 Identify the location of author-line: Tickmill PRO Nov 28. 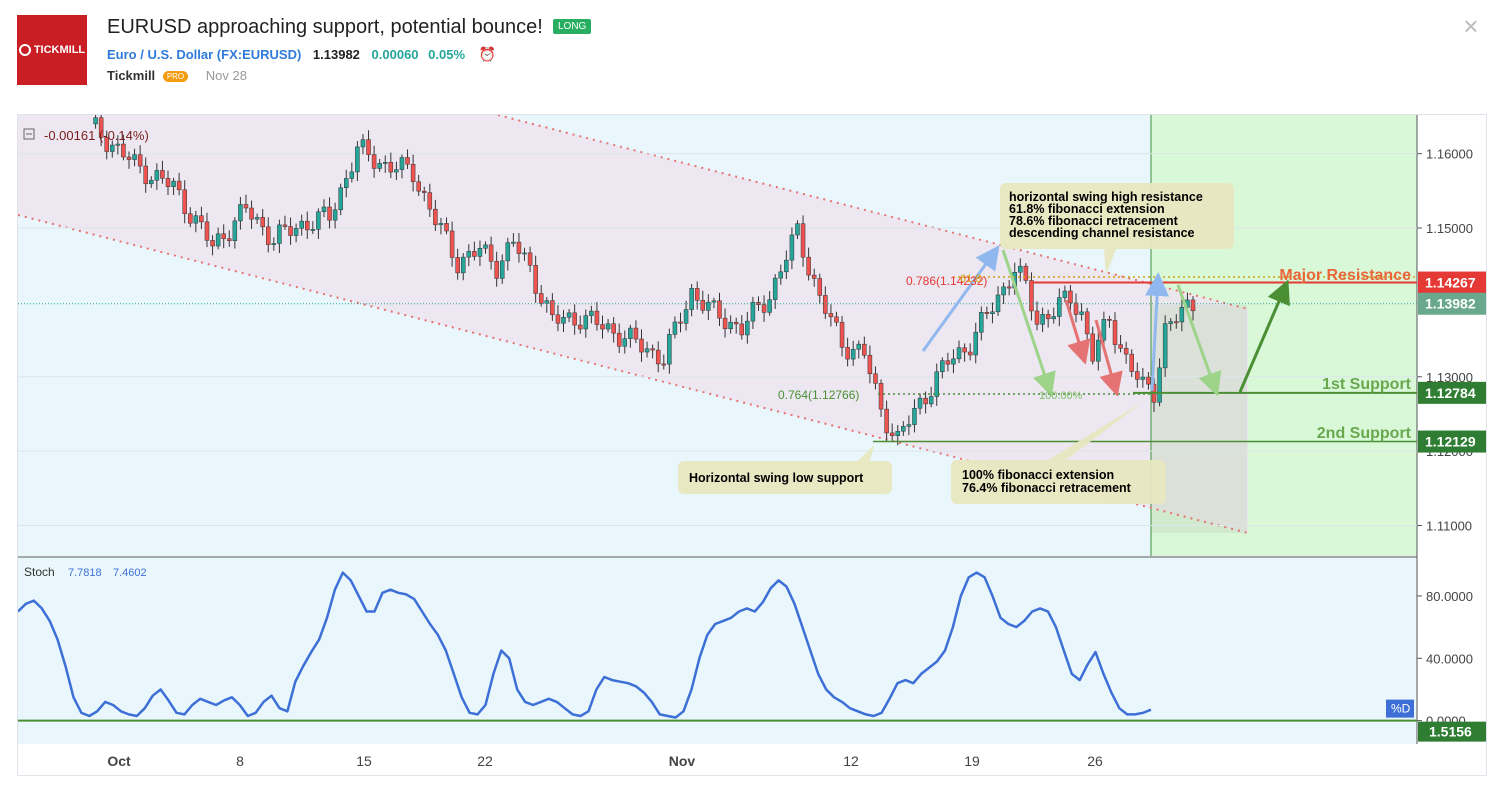
(177, 75).